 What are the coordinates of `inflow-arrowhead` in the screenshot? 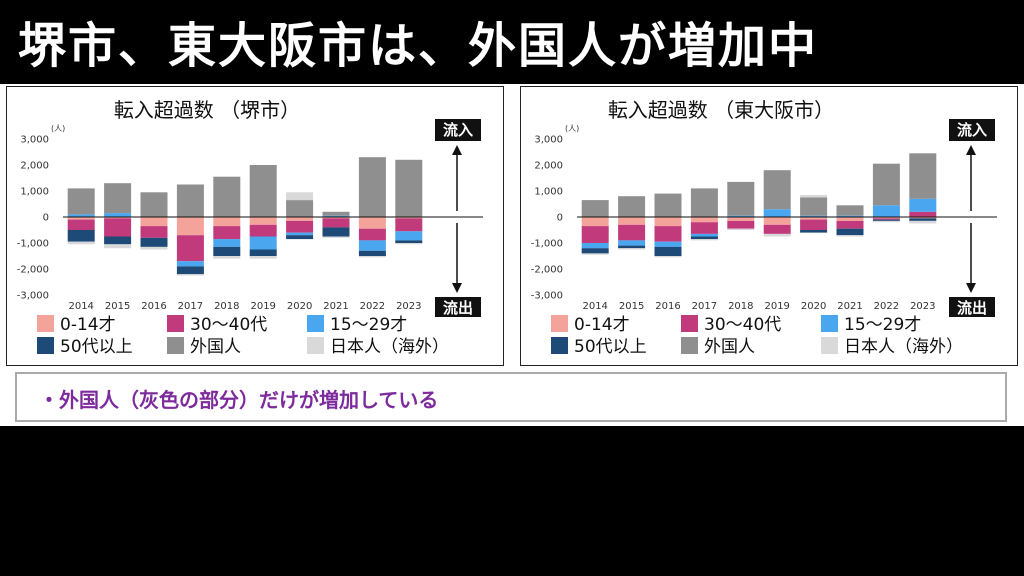 It's located at (971, 150).